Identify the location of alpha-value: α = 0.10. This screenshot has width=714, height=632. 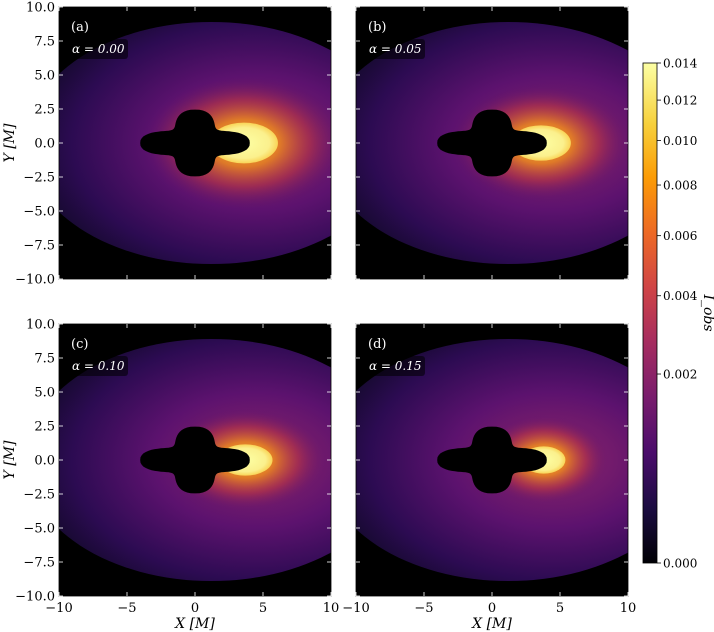
(98, 366).